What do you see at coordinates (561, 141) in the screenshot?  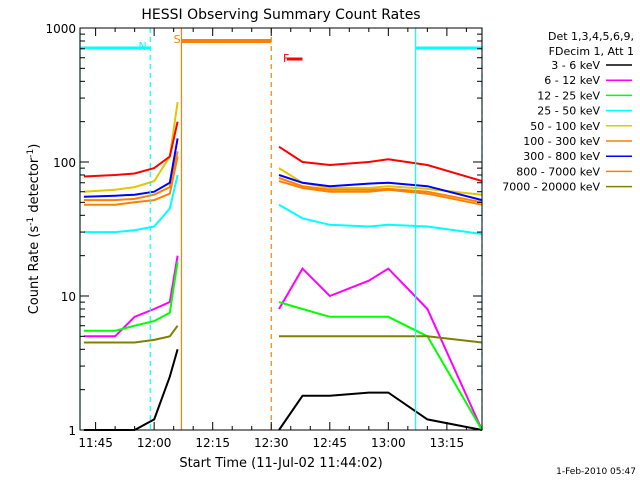 I see `legend-label: 100 - 300 keV` at bounding box center [561, 141].